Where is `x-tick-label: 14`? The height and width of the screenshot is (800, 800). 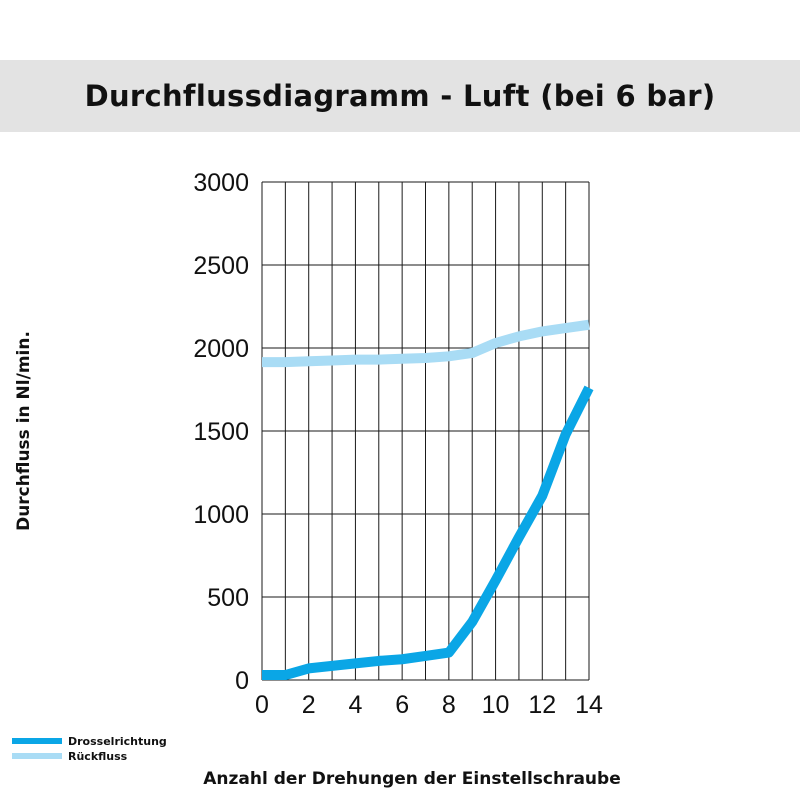
x-tick-label: 14 is located at coordinates (589, 705).